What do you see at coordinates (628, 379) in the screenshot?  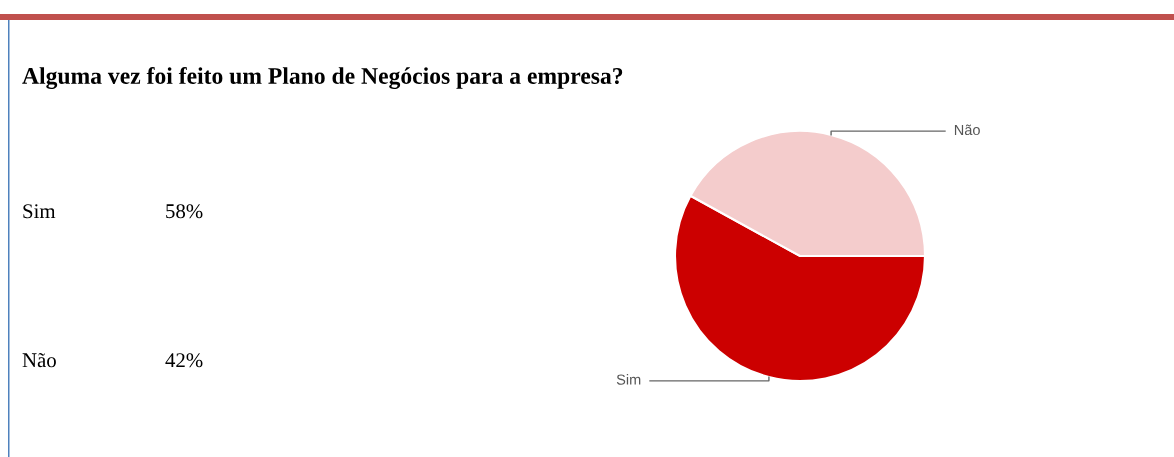 I see `slice-label: Sim` at bounding box center [628, 379].